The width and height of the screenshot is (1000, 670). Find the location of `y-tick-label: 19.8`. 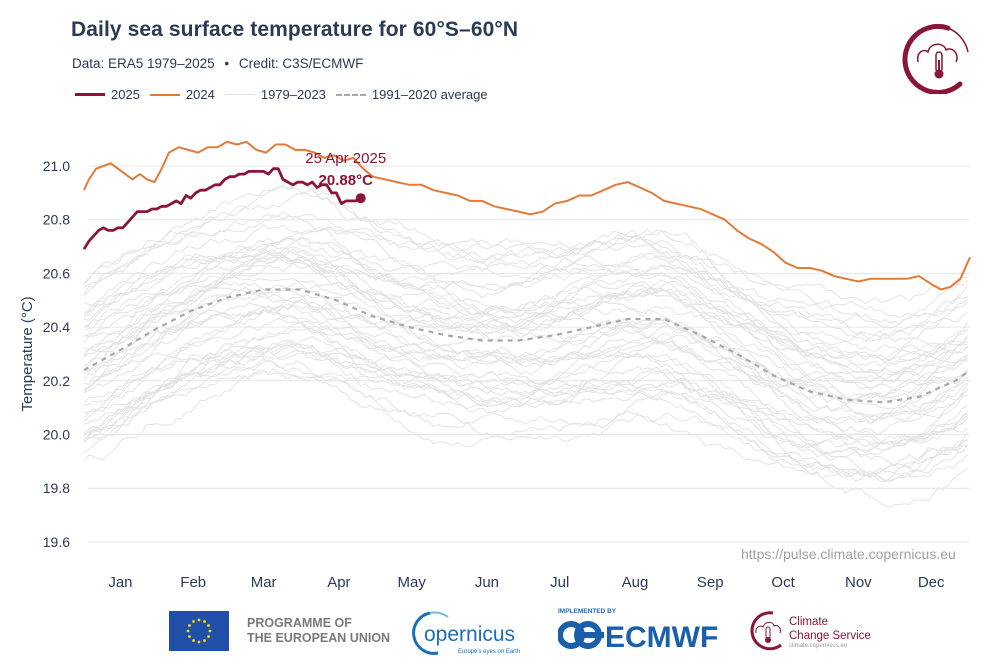

y-tick-label: 19.8 is located at coordinates (56, 488).